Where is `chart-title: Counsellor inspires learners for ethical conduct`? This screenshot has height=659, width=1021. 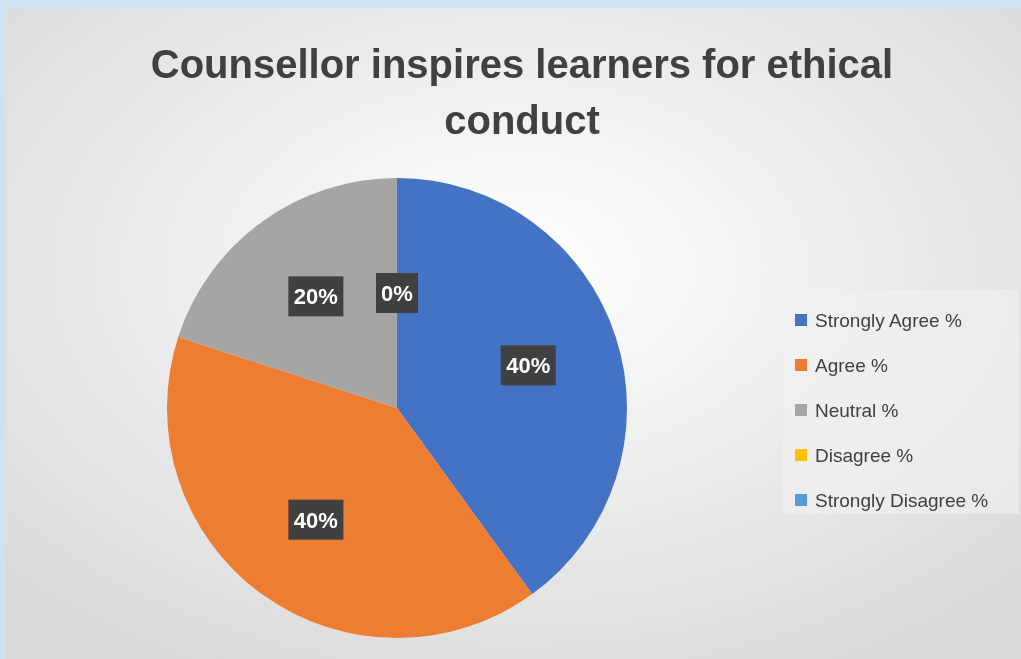 chart-title: Counsellor inspires learners for ethical conduct is located at coordinates (522, 92).